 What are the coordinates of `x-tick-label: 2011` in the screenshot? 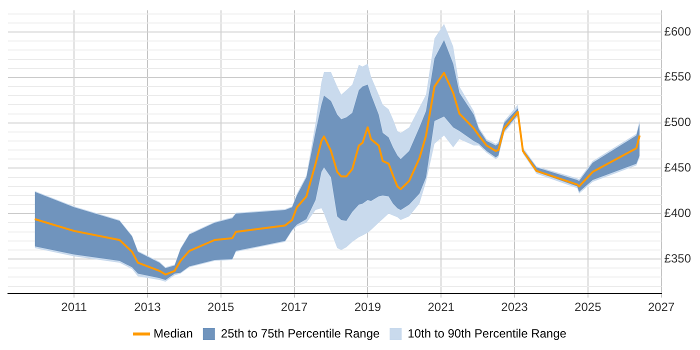 It's located at (74, 307).